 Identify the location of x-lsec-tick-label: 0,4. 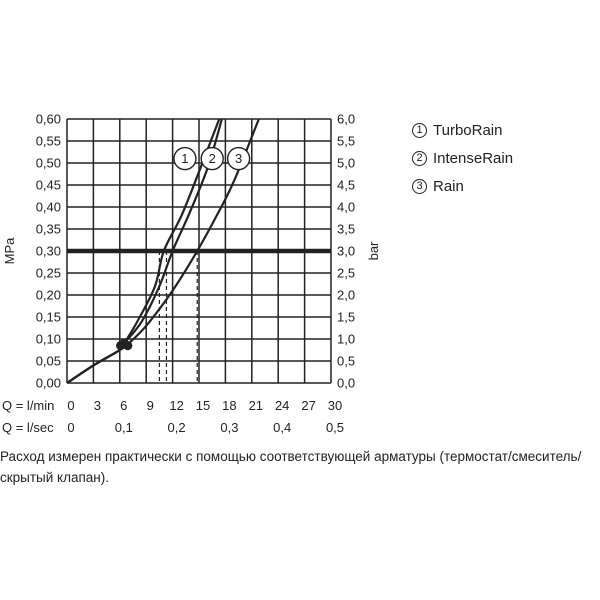
(282, 427).